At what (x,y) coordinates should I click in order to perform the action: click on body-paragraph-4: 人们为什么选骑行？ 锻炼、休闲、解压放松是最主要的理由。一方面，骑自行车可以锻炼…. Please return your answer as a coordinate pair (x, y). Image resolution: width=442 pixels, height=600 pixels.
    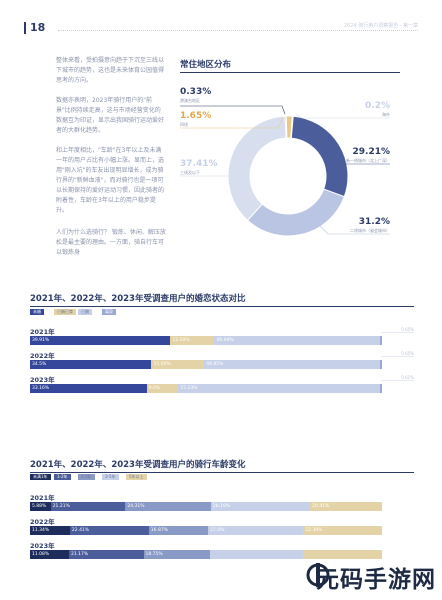
    Looking at the image, I should click on (111, 242).